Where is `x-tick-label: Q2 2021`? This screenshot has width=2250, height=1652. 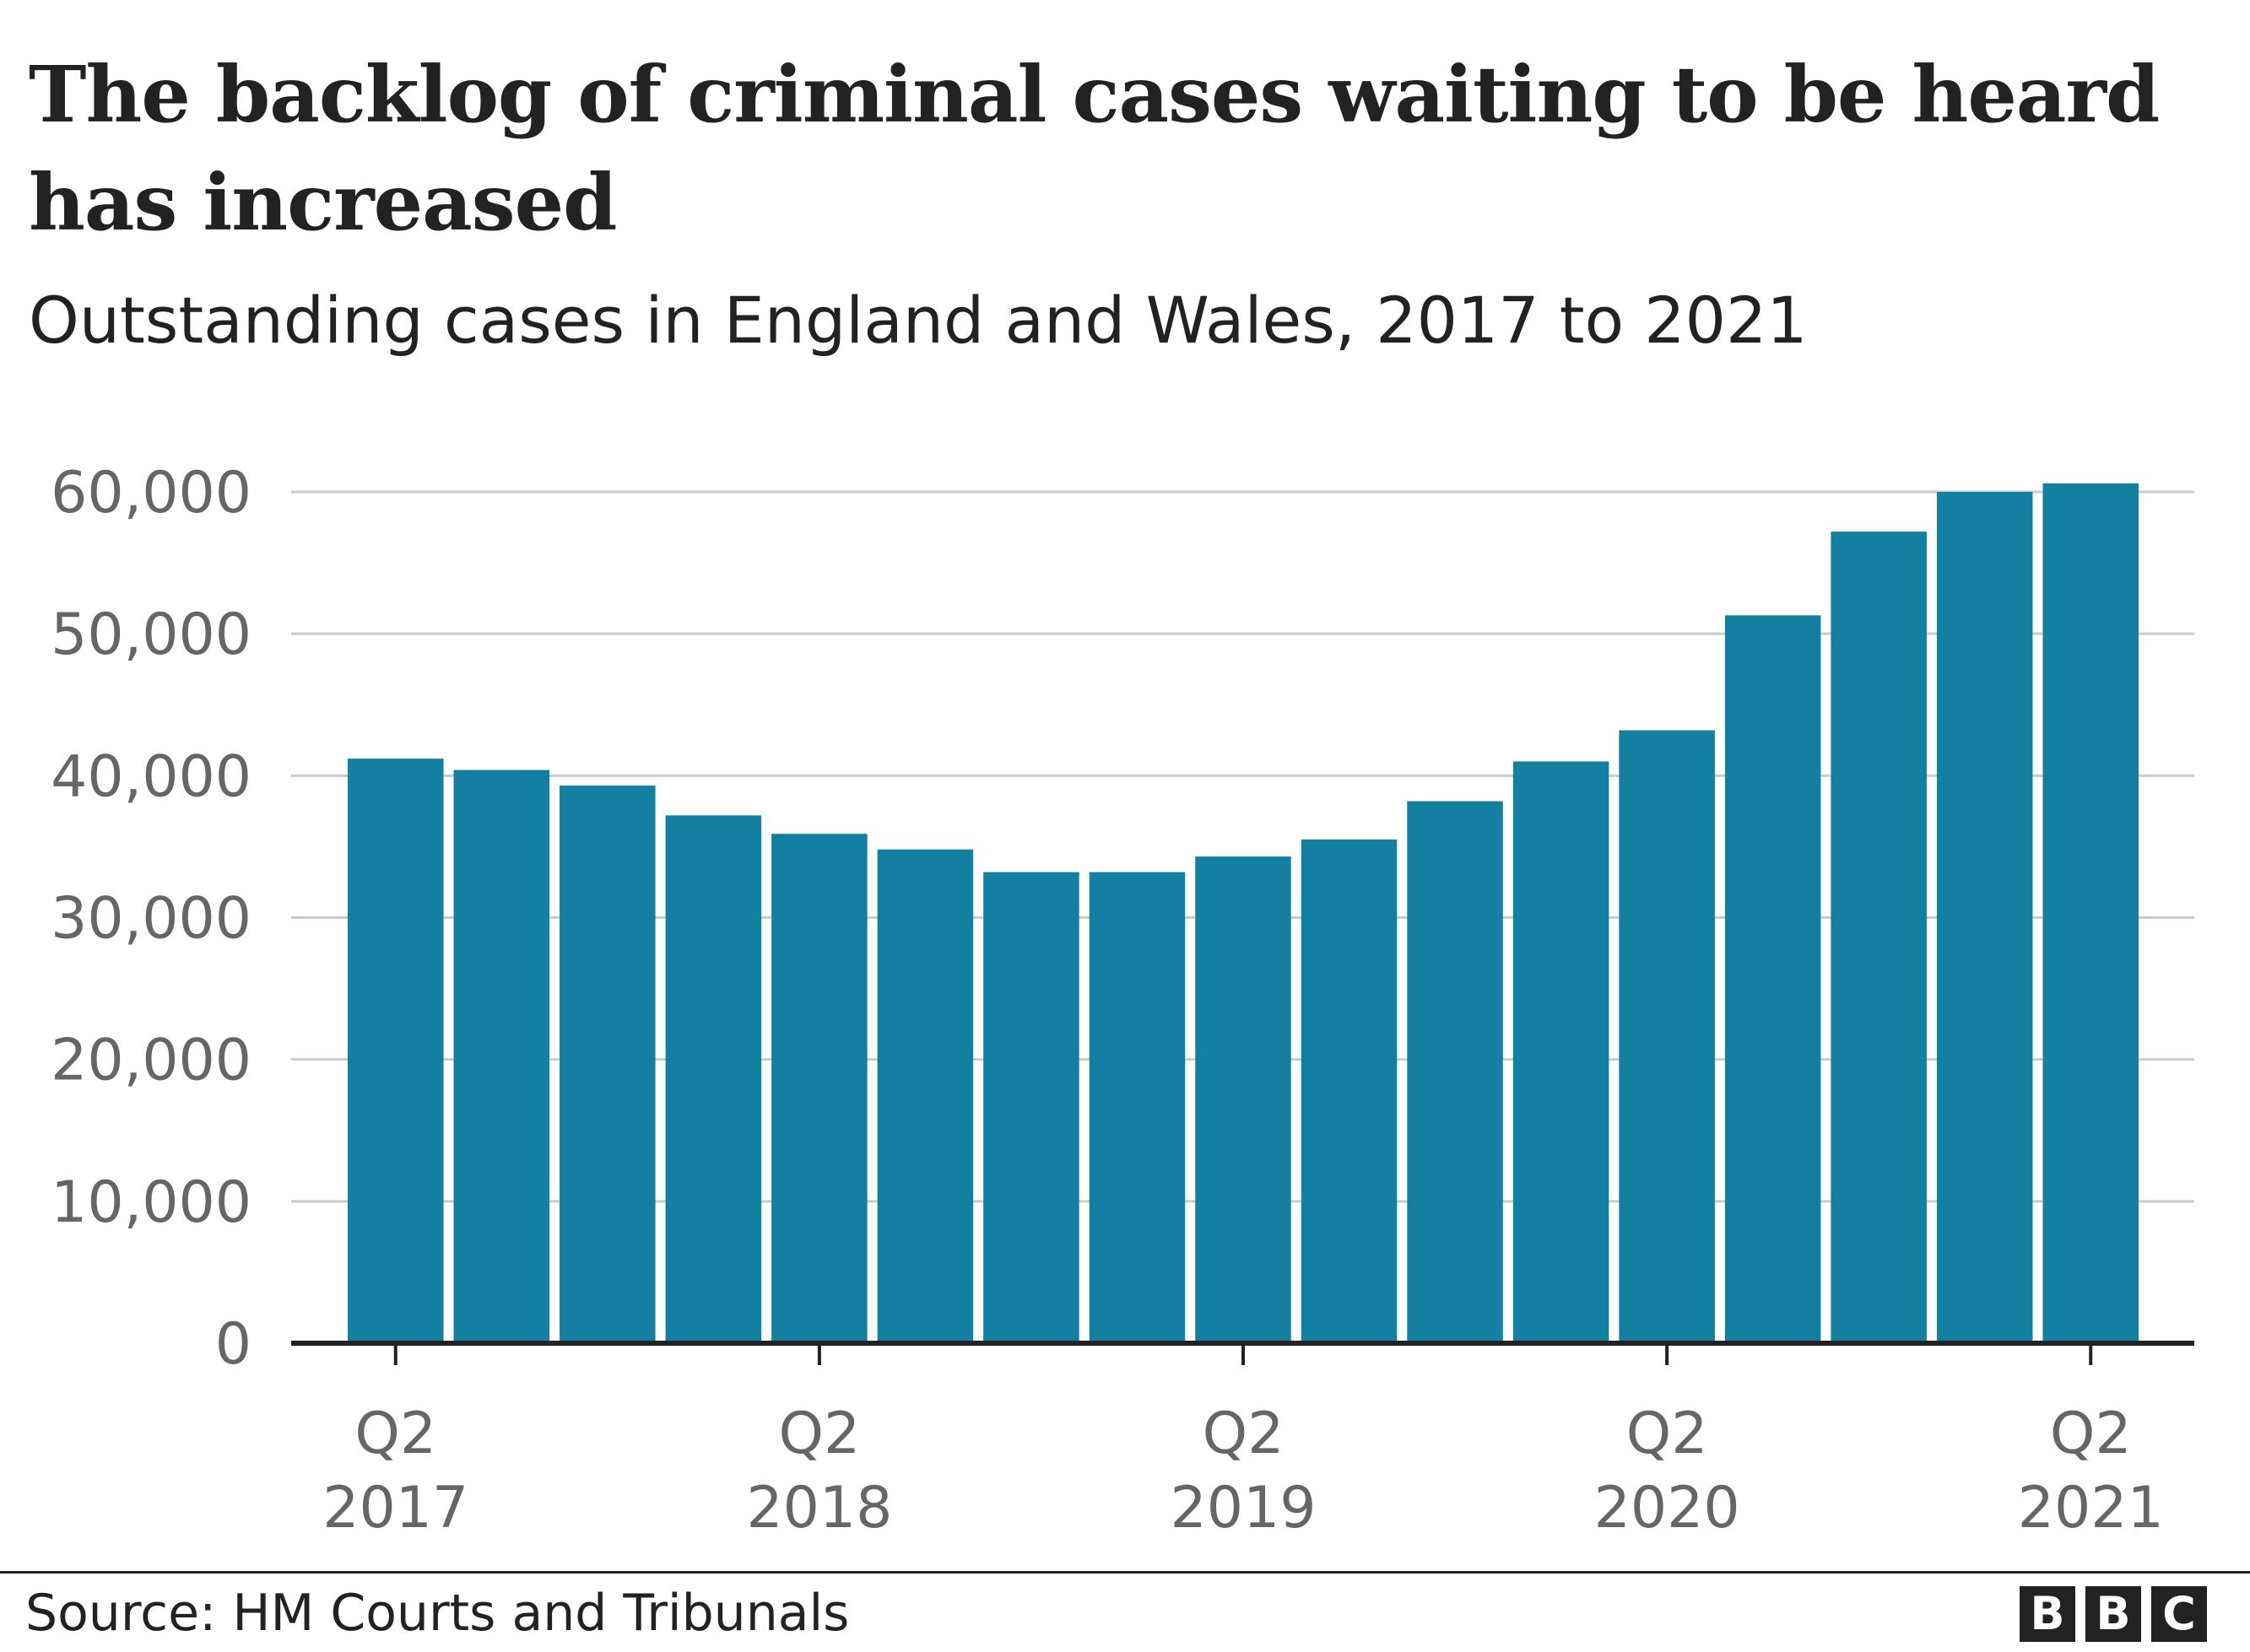 x-tick-label: Q2 2021 is located at coordinates (2091, 1471).